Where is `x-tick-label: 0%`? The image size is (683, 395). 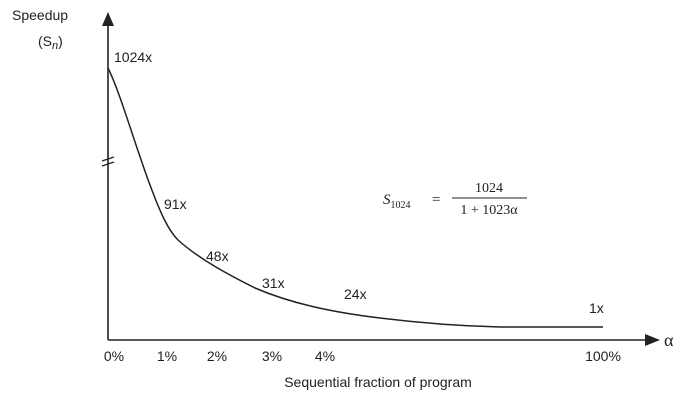 x-tick-label: 0% is located at coordinates (114, 356).